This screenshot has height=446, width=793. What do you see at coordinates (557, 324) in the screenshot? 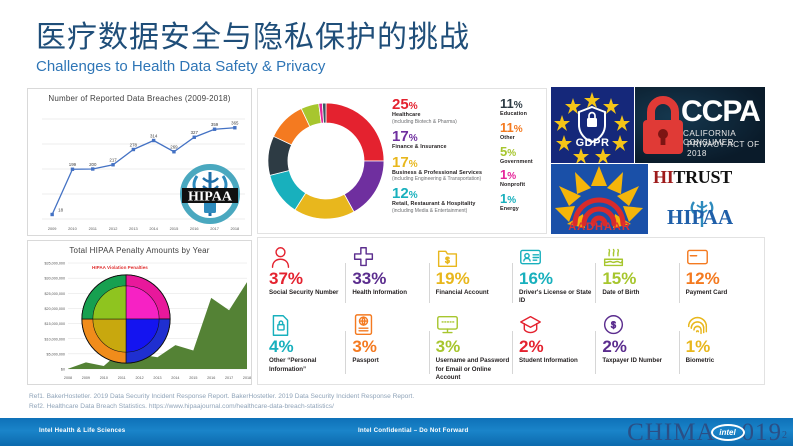
I see `graduation-cap-icon` at bounding box center [557, 324].